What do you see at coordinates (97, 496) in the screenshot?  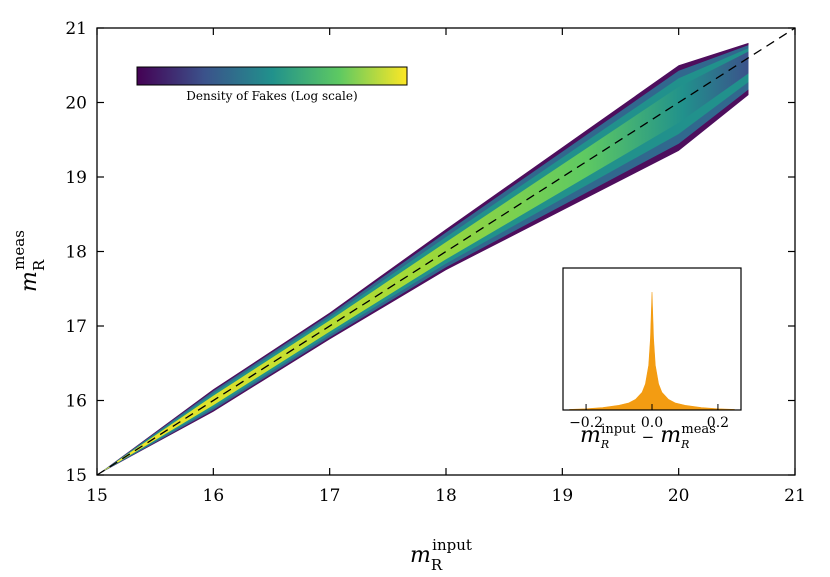 I see `x-tick-label: 15` at bounding box center [97, 496].